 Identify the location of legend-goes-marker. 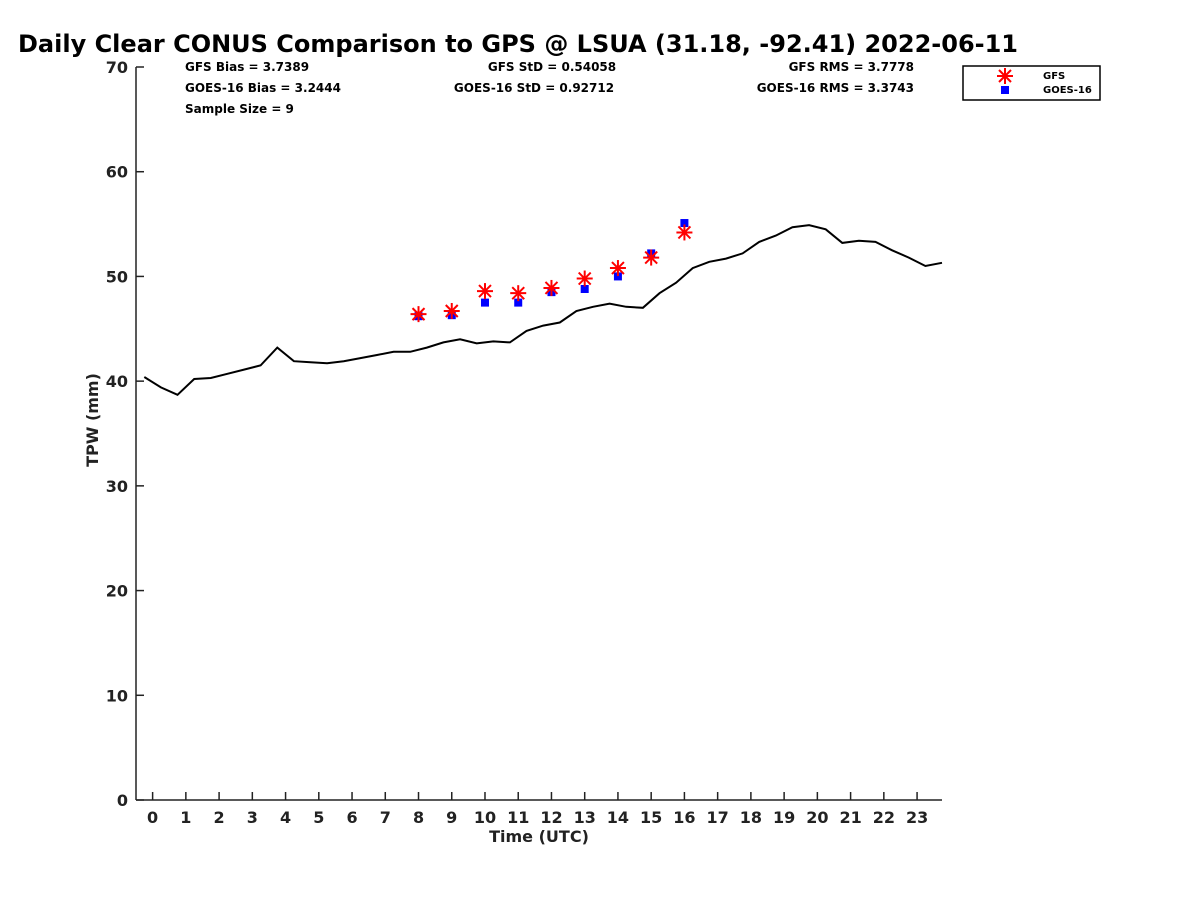
(1005, 90).